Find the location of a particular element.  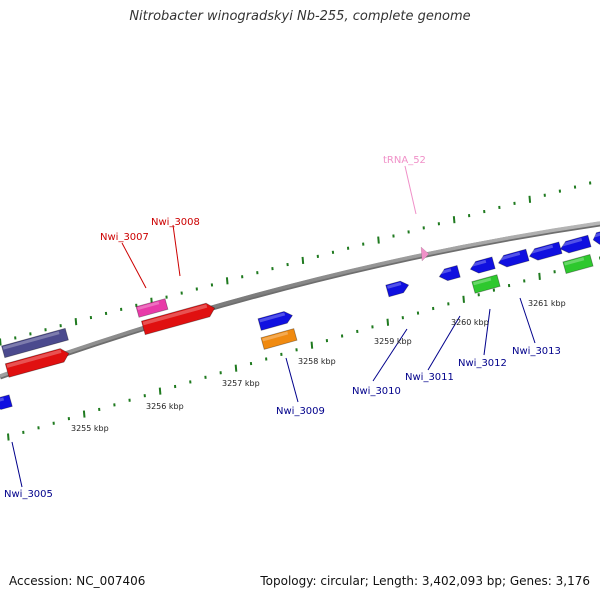

gene-blue-small is located at coordinates (482, 265).